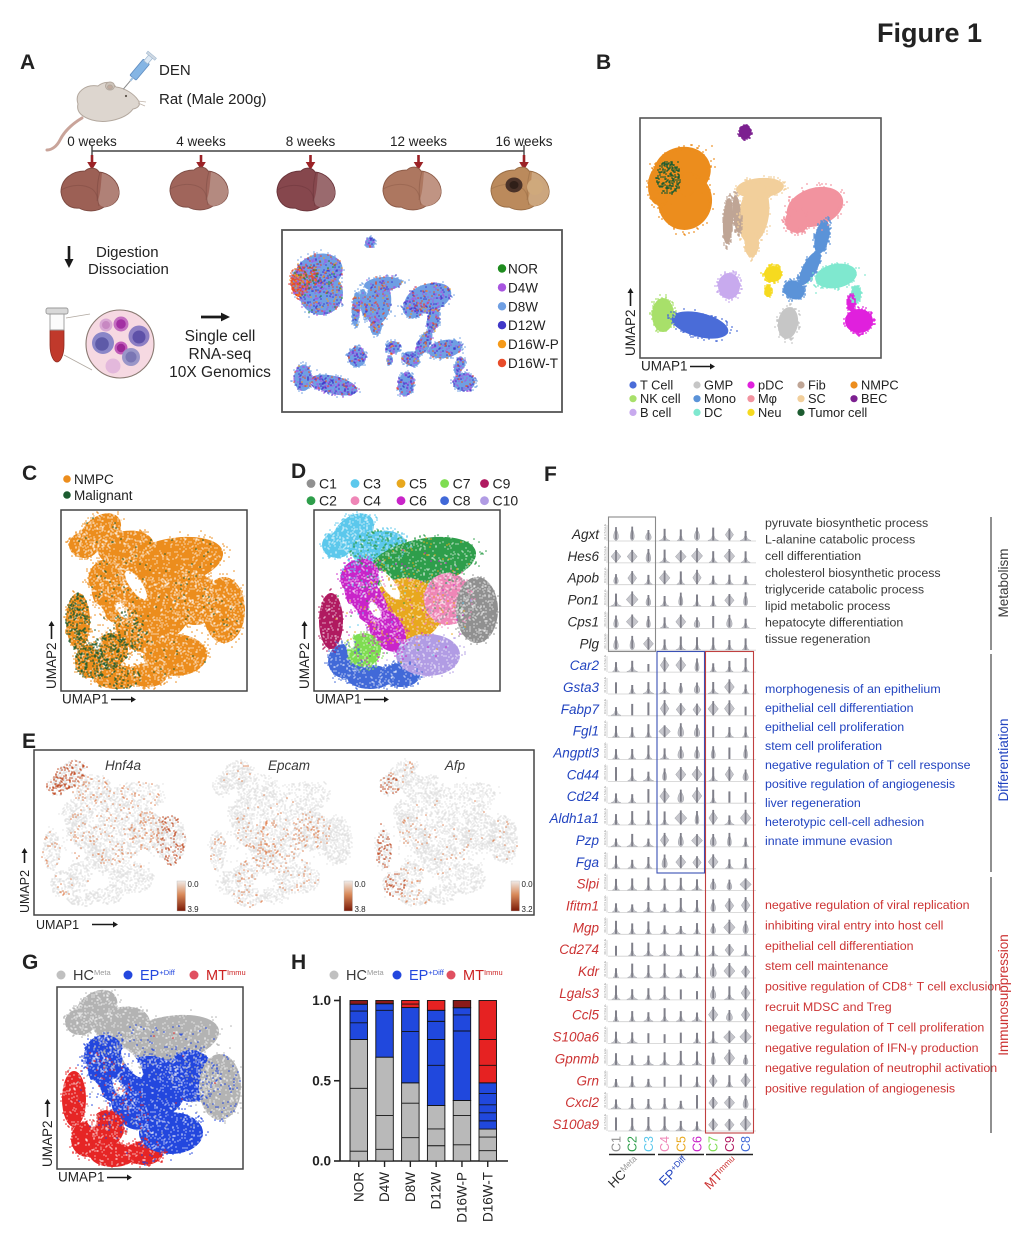 This screenshot has width=1031, height=1240. What do you see at coordinates (573, 818) in the screenshot?
I see `svg-text: Aldh1a1` at bounding box center [573, 818].